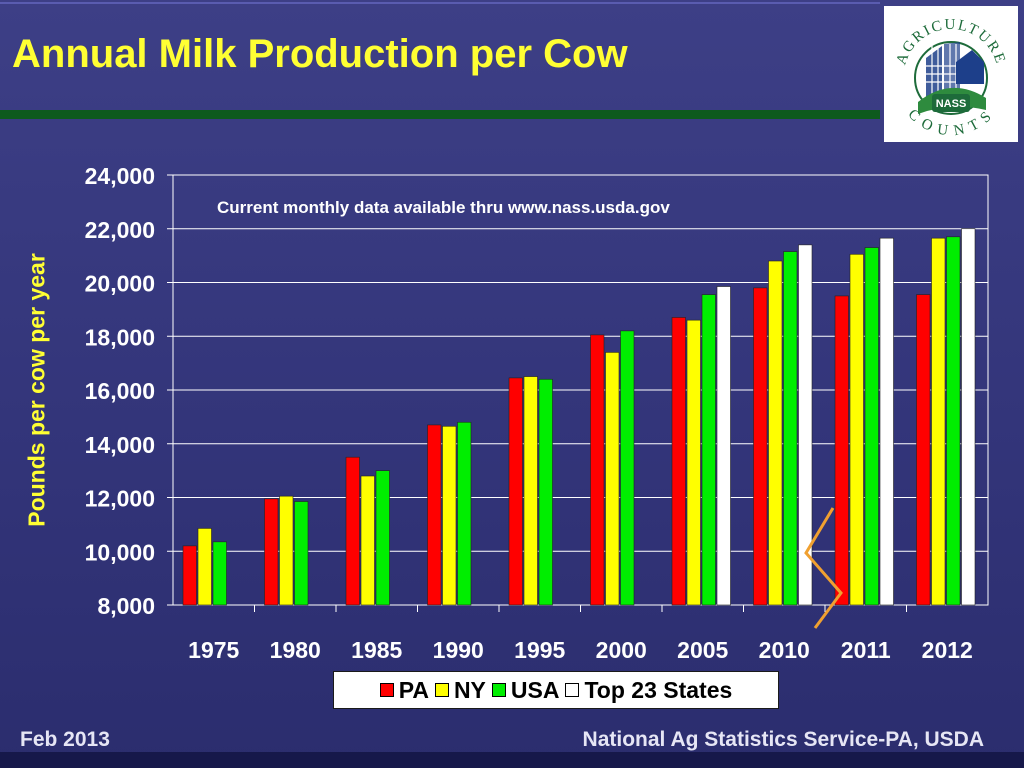  Describe the element at coordinates (658, 689) in the screenshot. I see `legend-label: Top 23 States` at that location.